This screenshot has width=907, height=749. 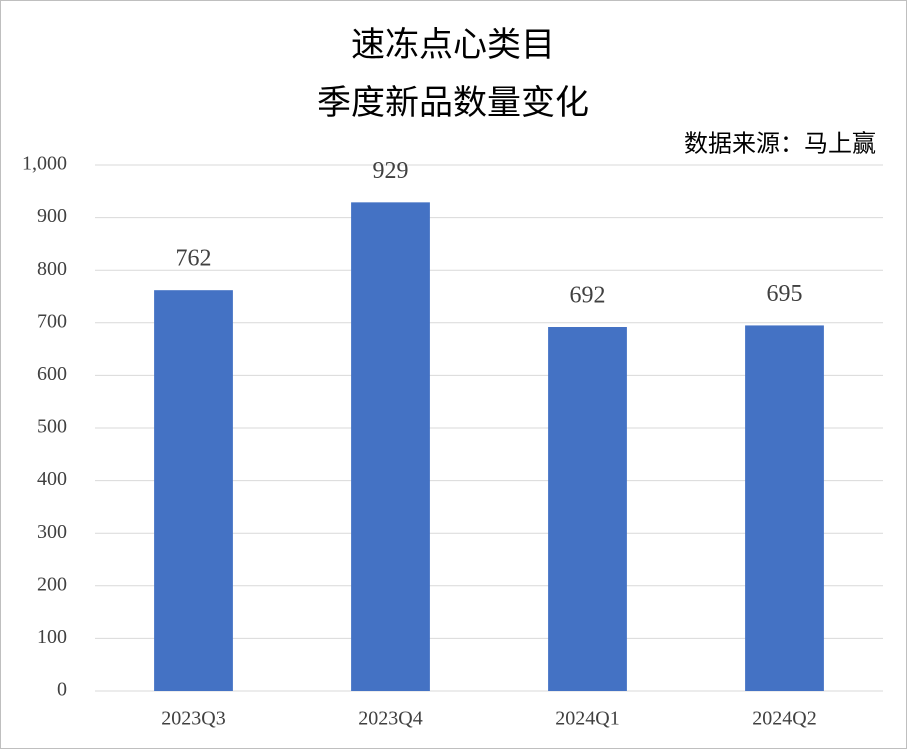 I want to click on y-tick-label: 600, so click(x=52, y=374).